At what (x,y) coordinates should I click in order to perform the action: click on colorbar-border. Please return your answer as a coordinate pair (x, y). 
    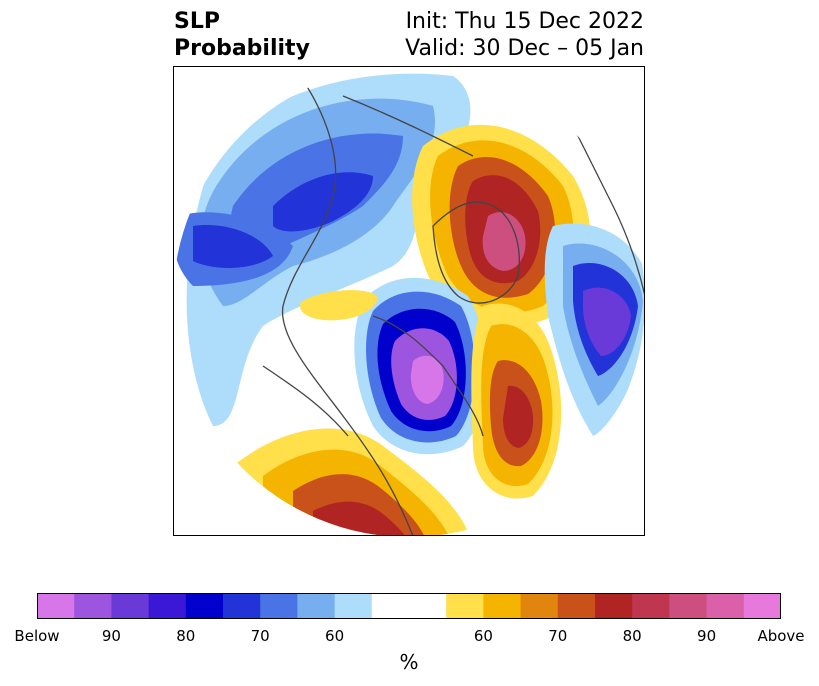
    Looking at the image, I should click on (409, 606).